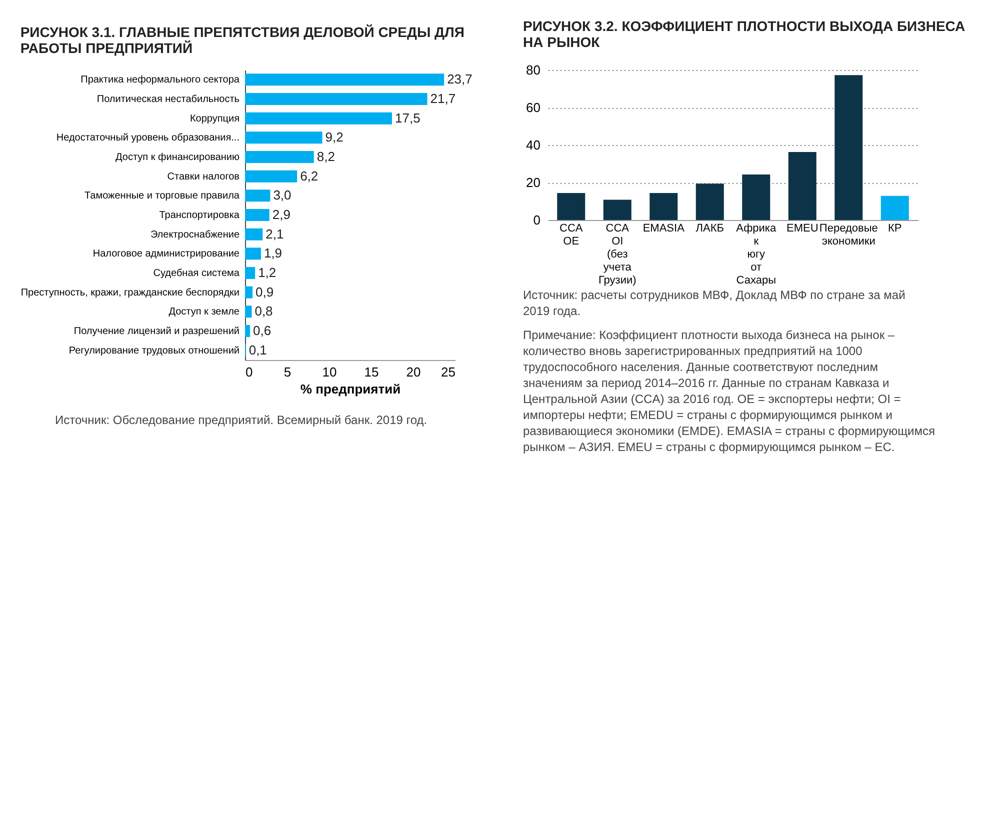 The width and height of the screenshot is (1000, 831). I want to click on data-label: 23,7, so click(459, 79).